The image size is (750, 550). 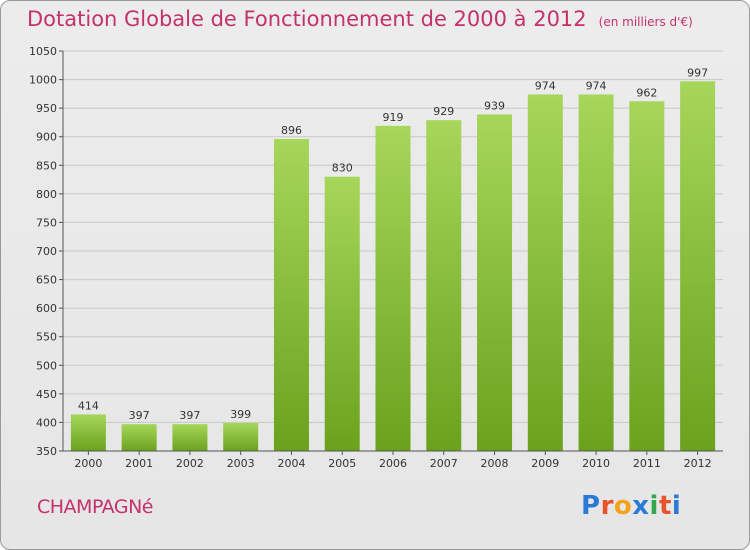 I want to click on x-tick-label: 2006, so click(x=393, y=463).